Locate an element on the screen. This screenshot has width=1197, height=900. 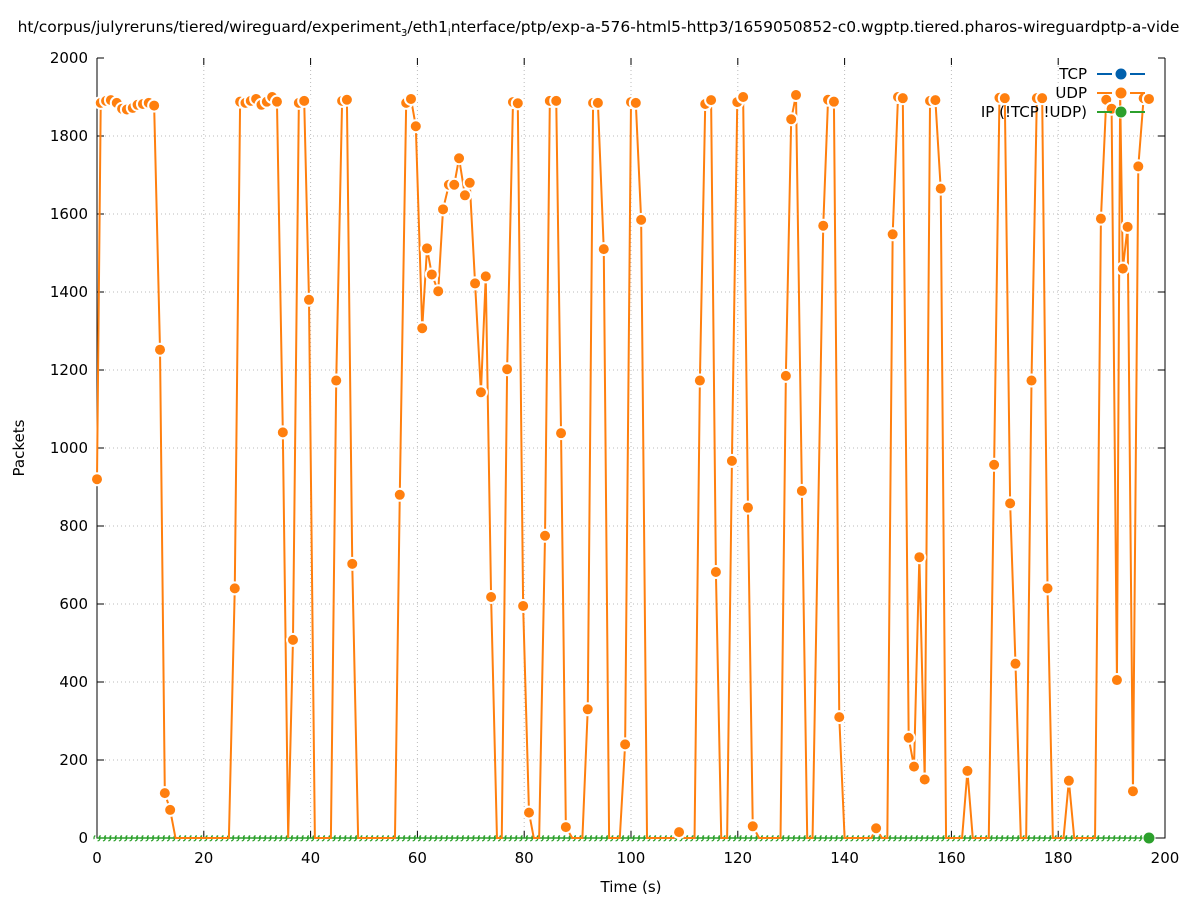
legend-label-udp: UDP is located at coordinates (1071, 93).